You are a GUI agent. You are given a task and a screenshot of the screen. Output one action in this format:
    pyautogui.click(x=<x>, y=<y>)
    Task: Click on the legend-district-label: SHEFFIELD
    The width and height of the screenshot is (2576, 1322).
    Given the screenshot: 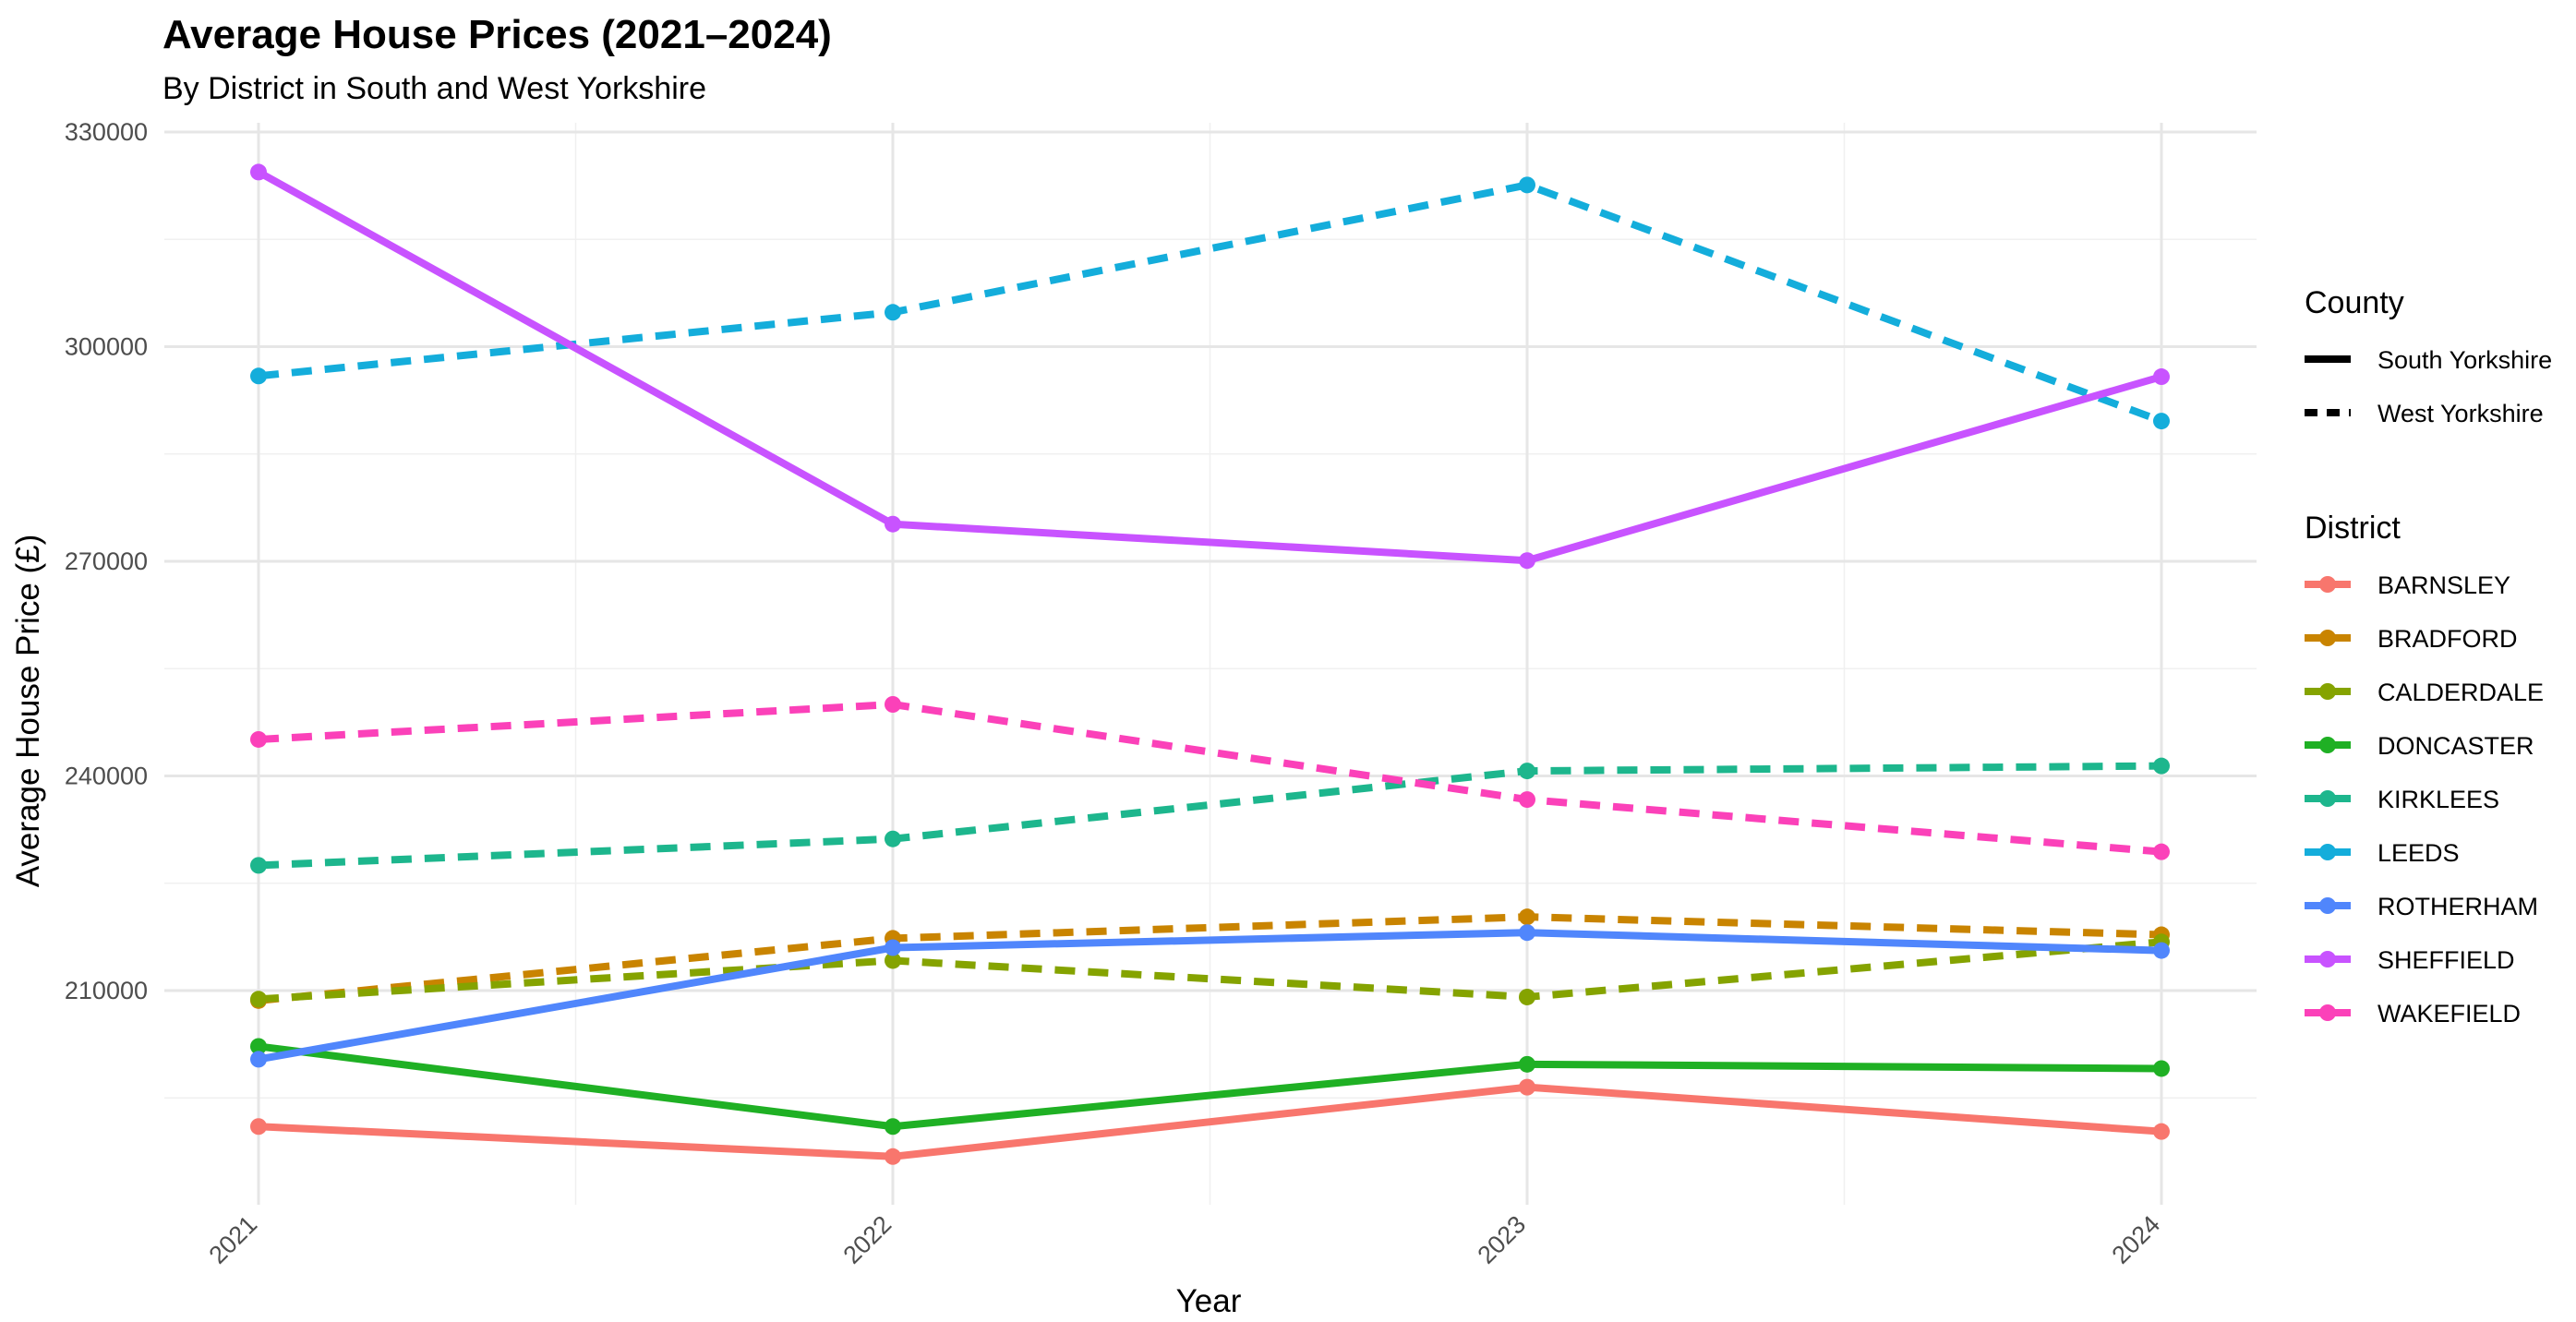 What is the action you would take?
    pyautogui.click(x=2446, y=960)
    